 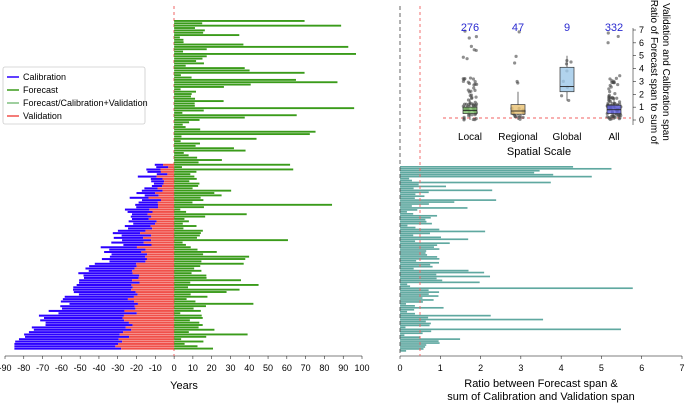 I want to click on inset-y-tick-label: 4, so click(x=641, y=69).